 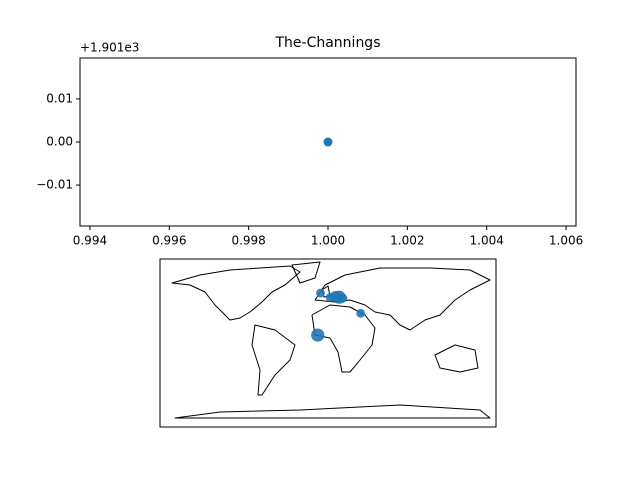 What do you see at coordinates (90, 241) in the screenshot?
I see `x-tick-label: 0.994` at bounding box center [90, 241].